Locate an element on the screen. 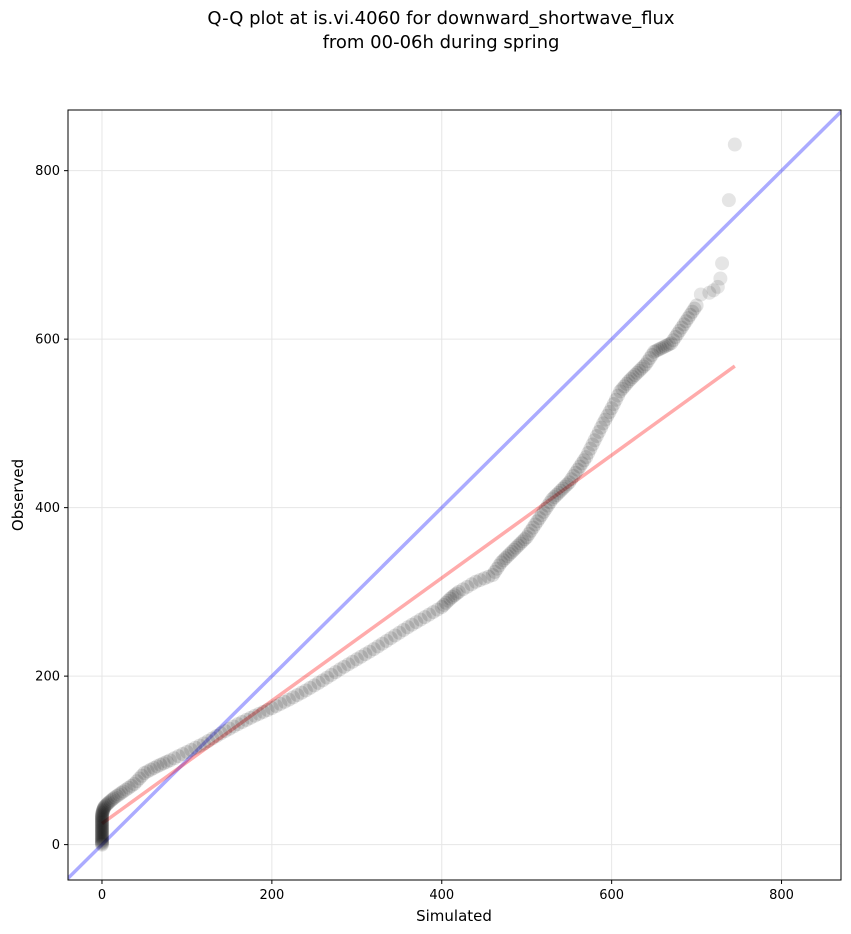  x-tick-label: 400 is located at coordinates (441, 895).